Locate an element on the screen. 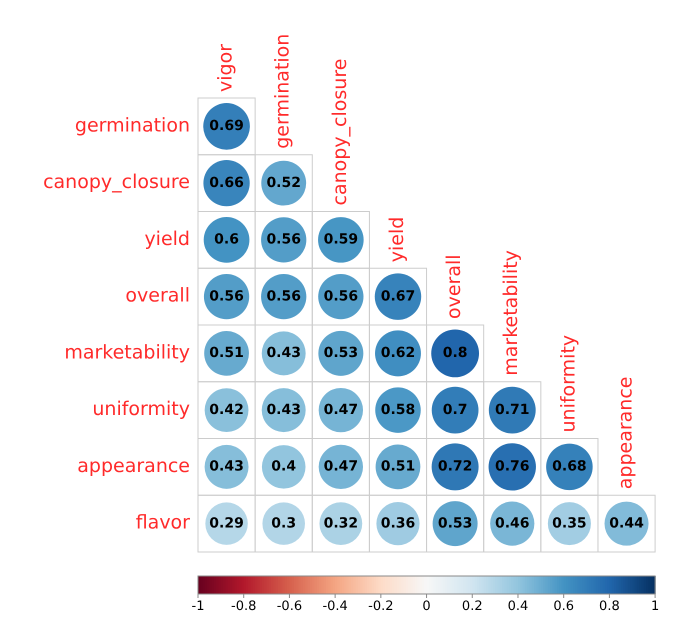  data-label: 0.46 is located at coordinates (512, 523).